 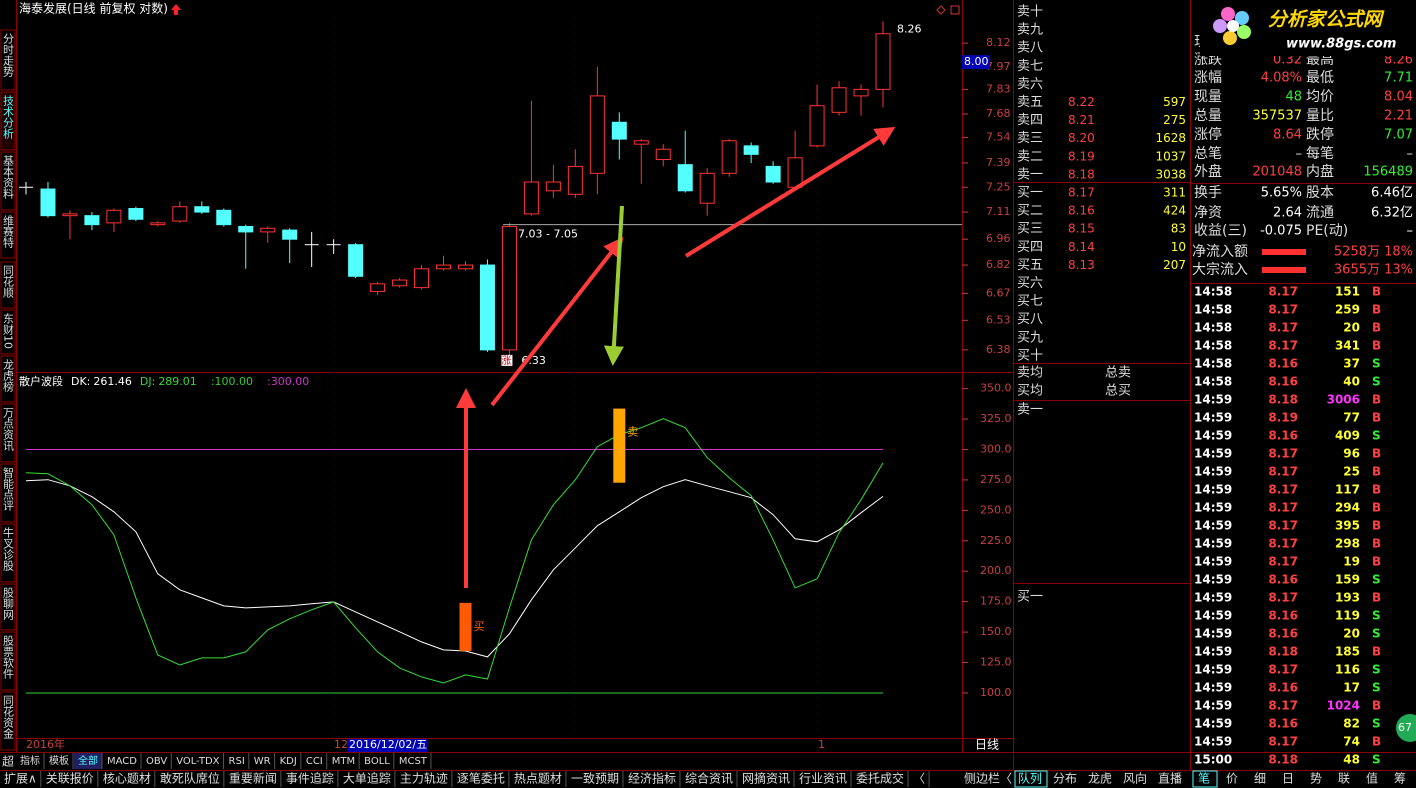 I want to click on detail-tab: 值, so click(x=1372, y=778).